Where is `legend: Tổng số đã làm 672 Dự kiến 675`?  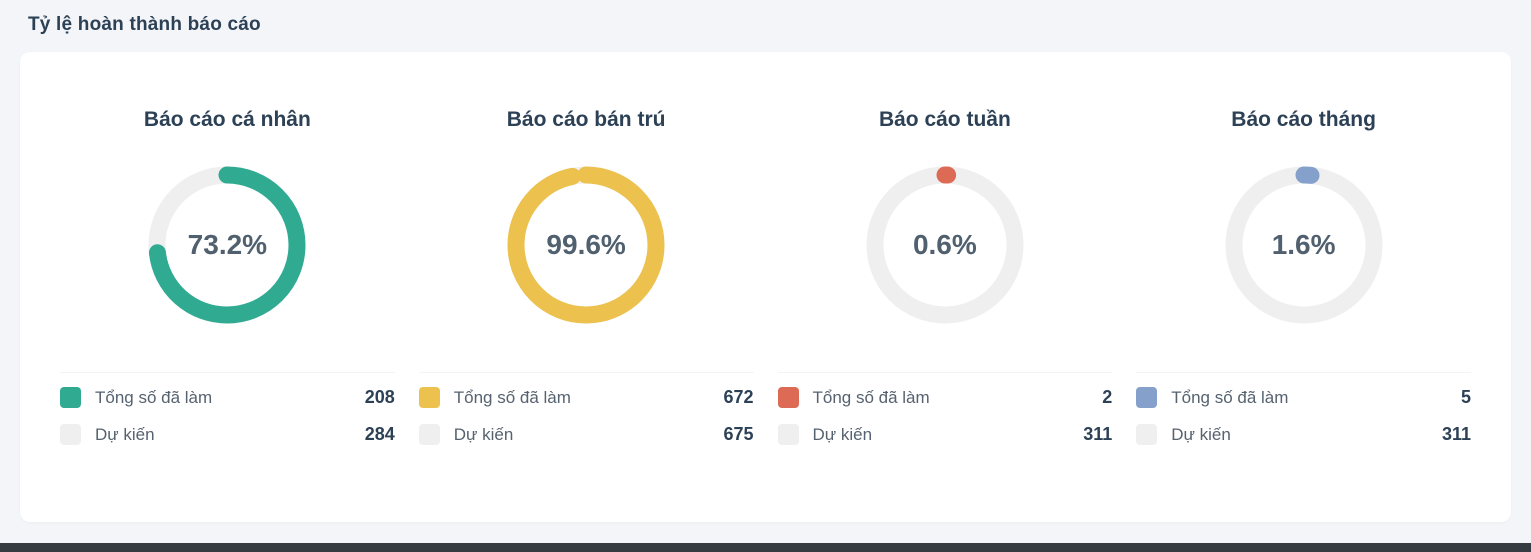 legend: Tổng số đã làm 672 Dự kiến 675 is located at coordinates (586, 408).